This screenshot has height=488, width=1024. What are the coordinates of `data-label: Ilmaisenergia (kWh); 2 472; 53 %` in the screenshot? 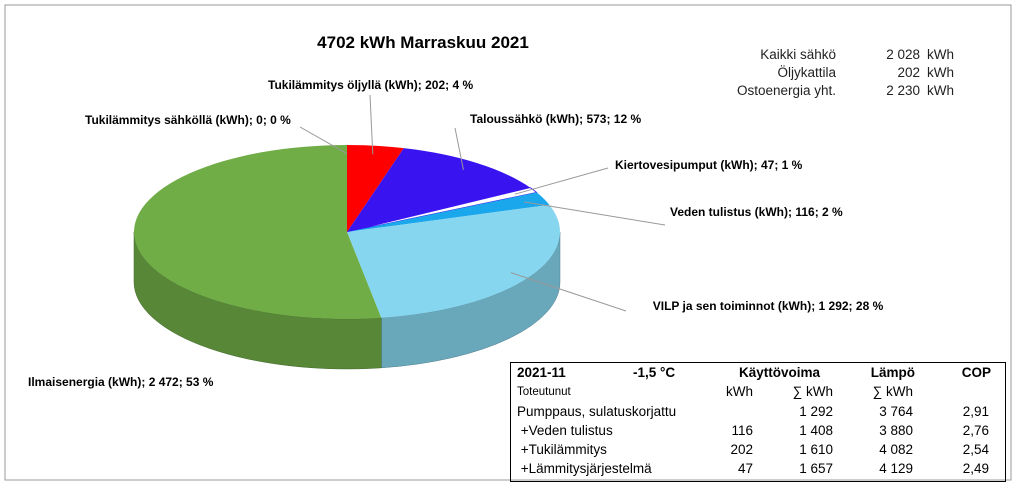 It's located at (121, 382).